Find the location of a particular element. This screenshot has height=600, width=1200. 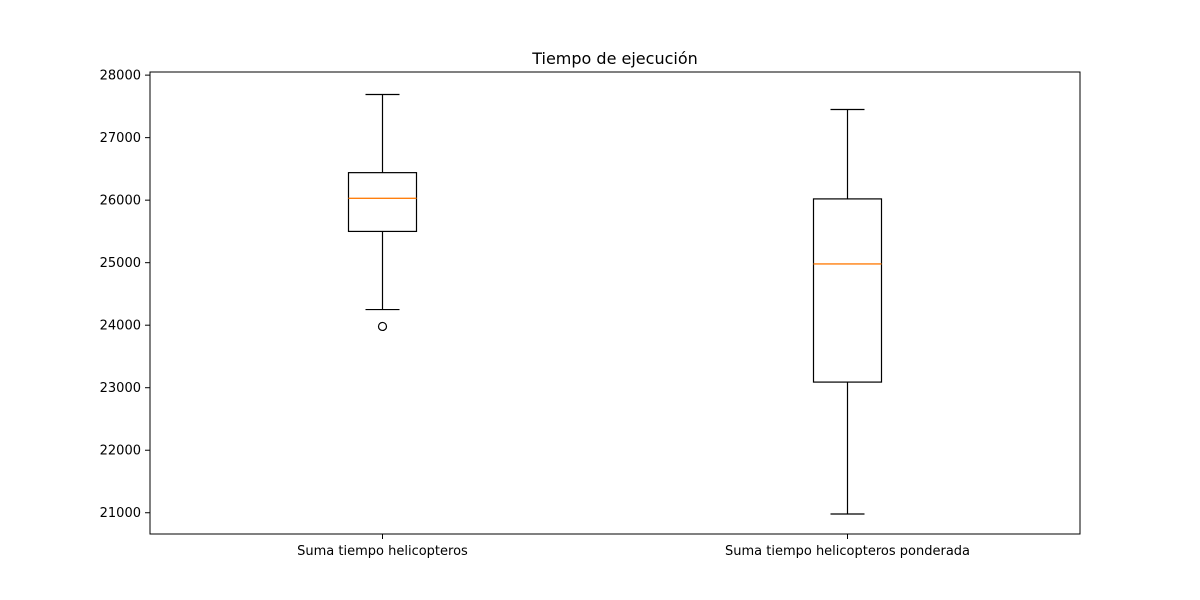

outlier-point is located at coordinates (382, 326).